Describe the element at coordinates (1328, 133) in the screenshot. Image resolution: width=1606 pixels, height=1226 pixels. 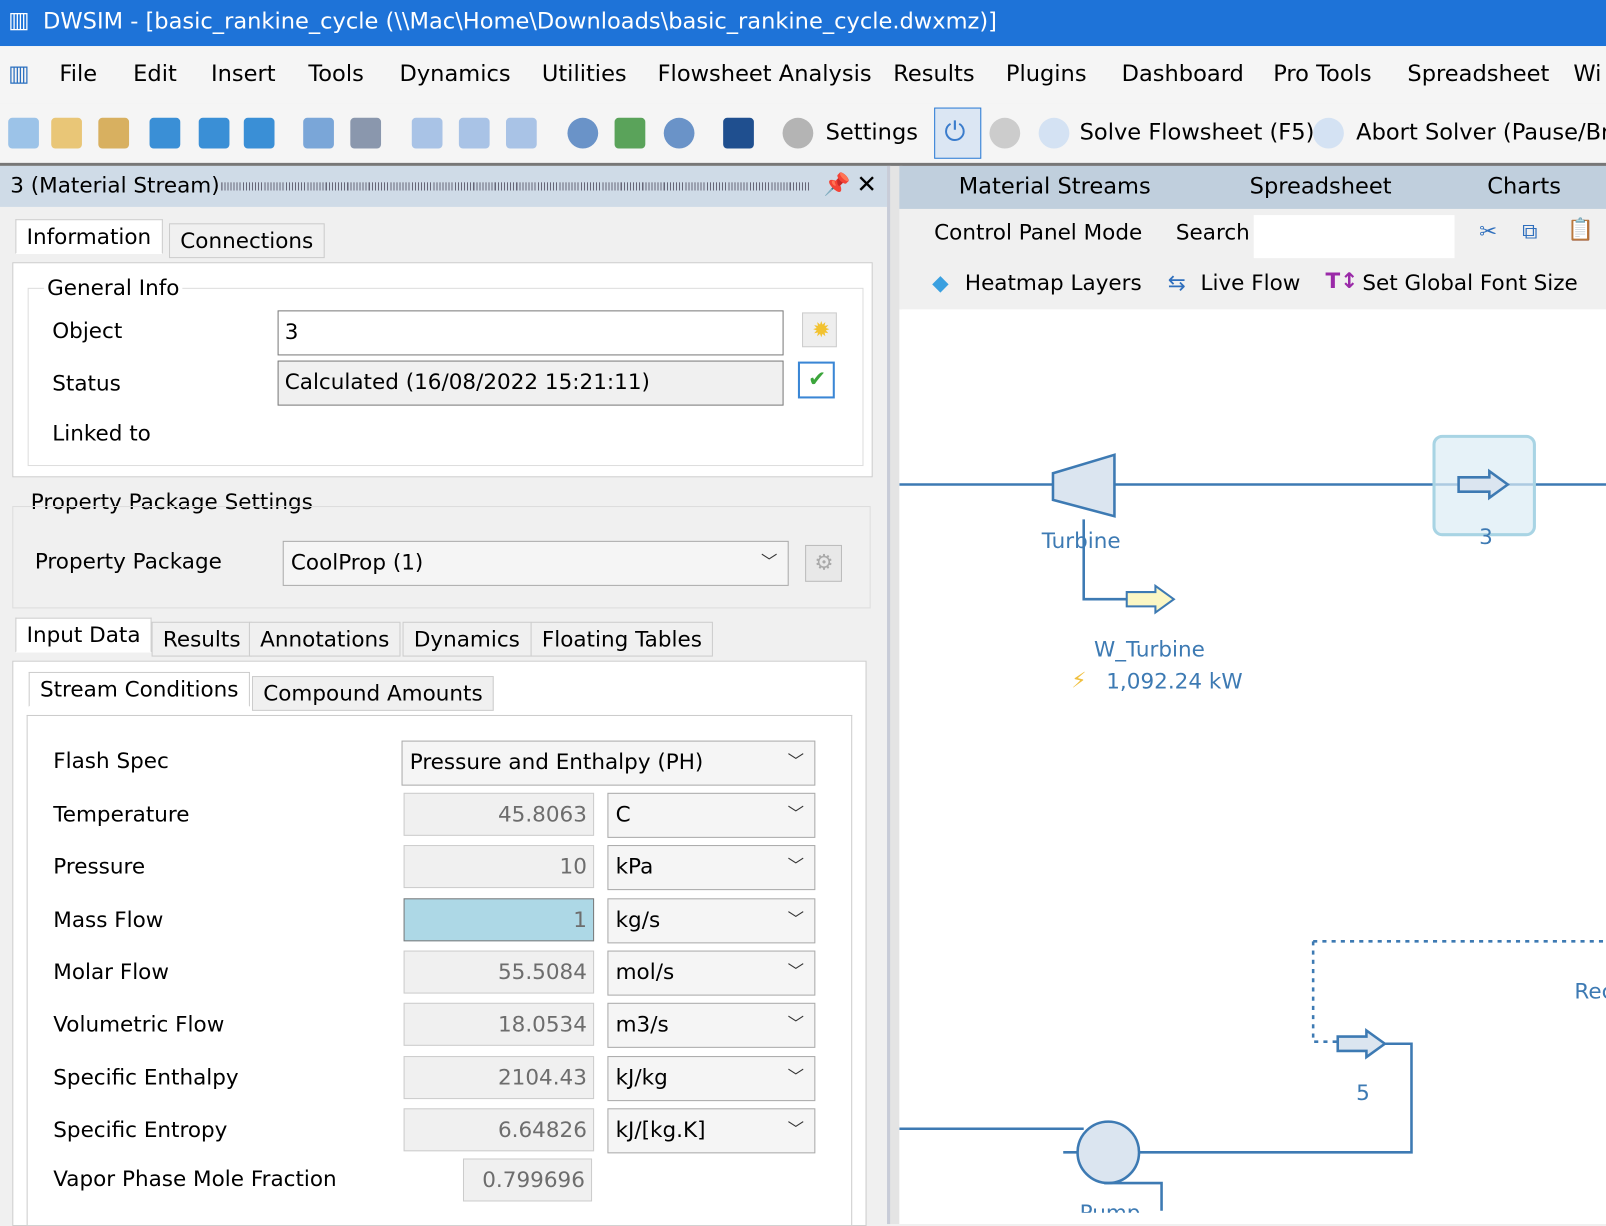
I see `stop-icon` at that location.